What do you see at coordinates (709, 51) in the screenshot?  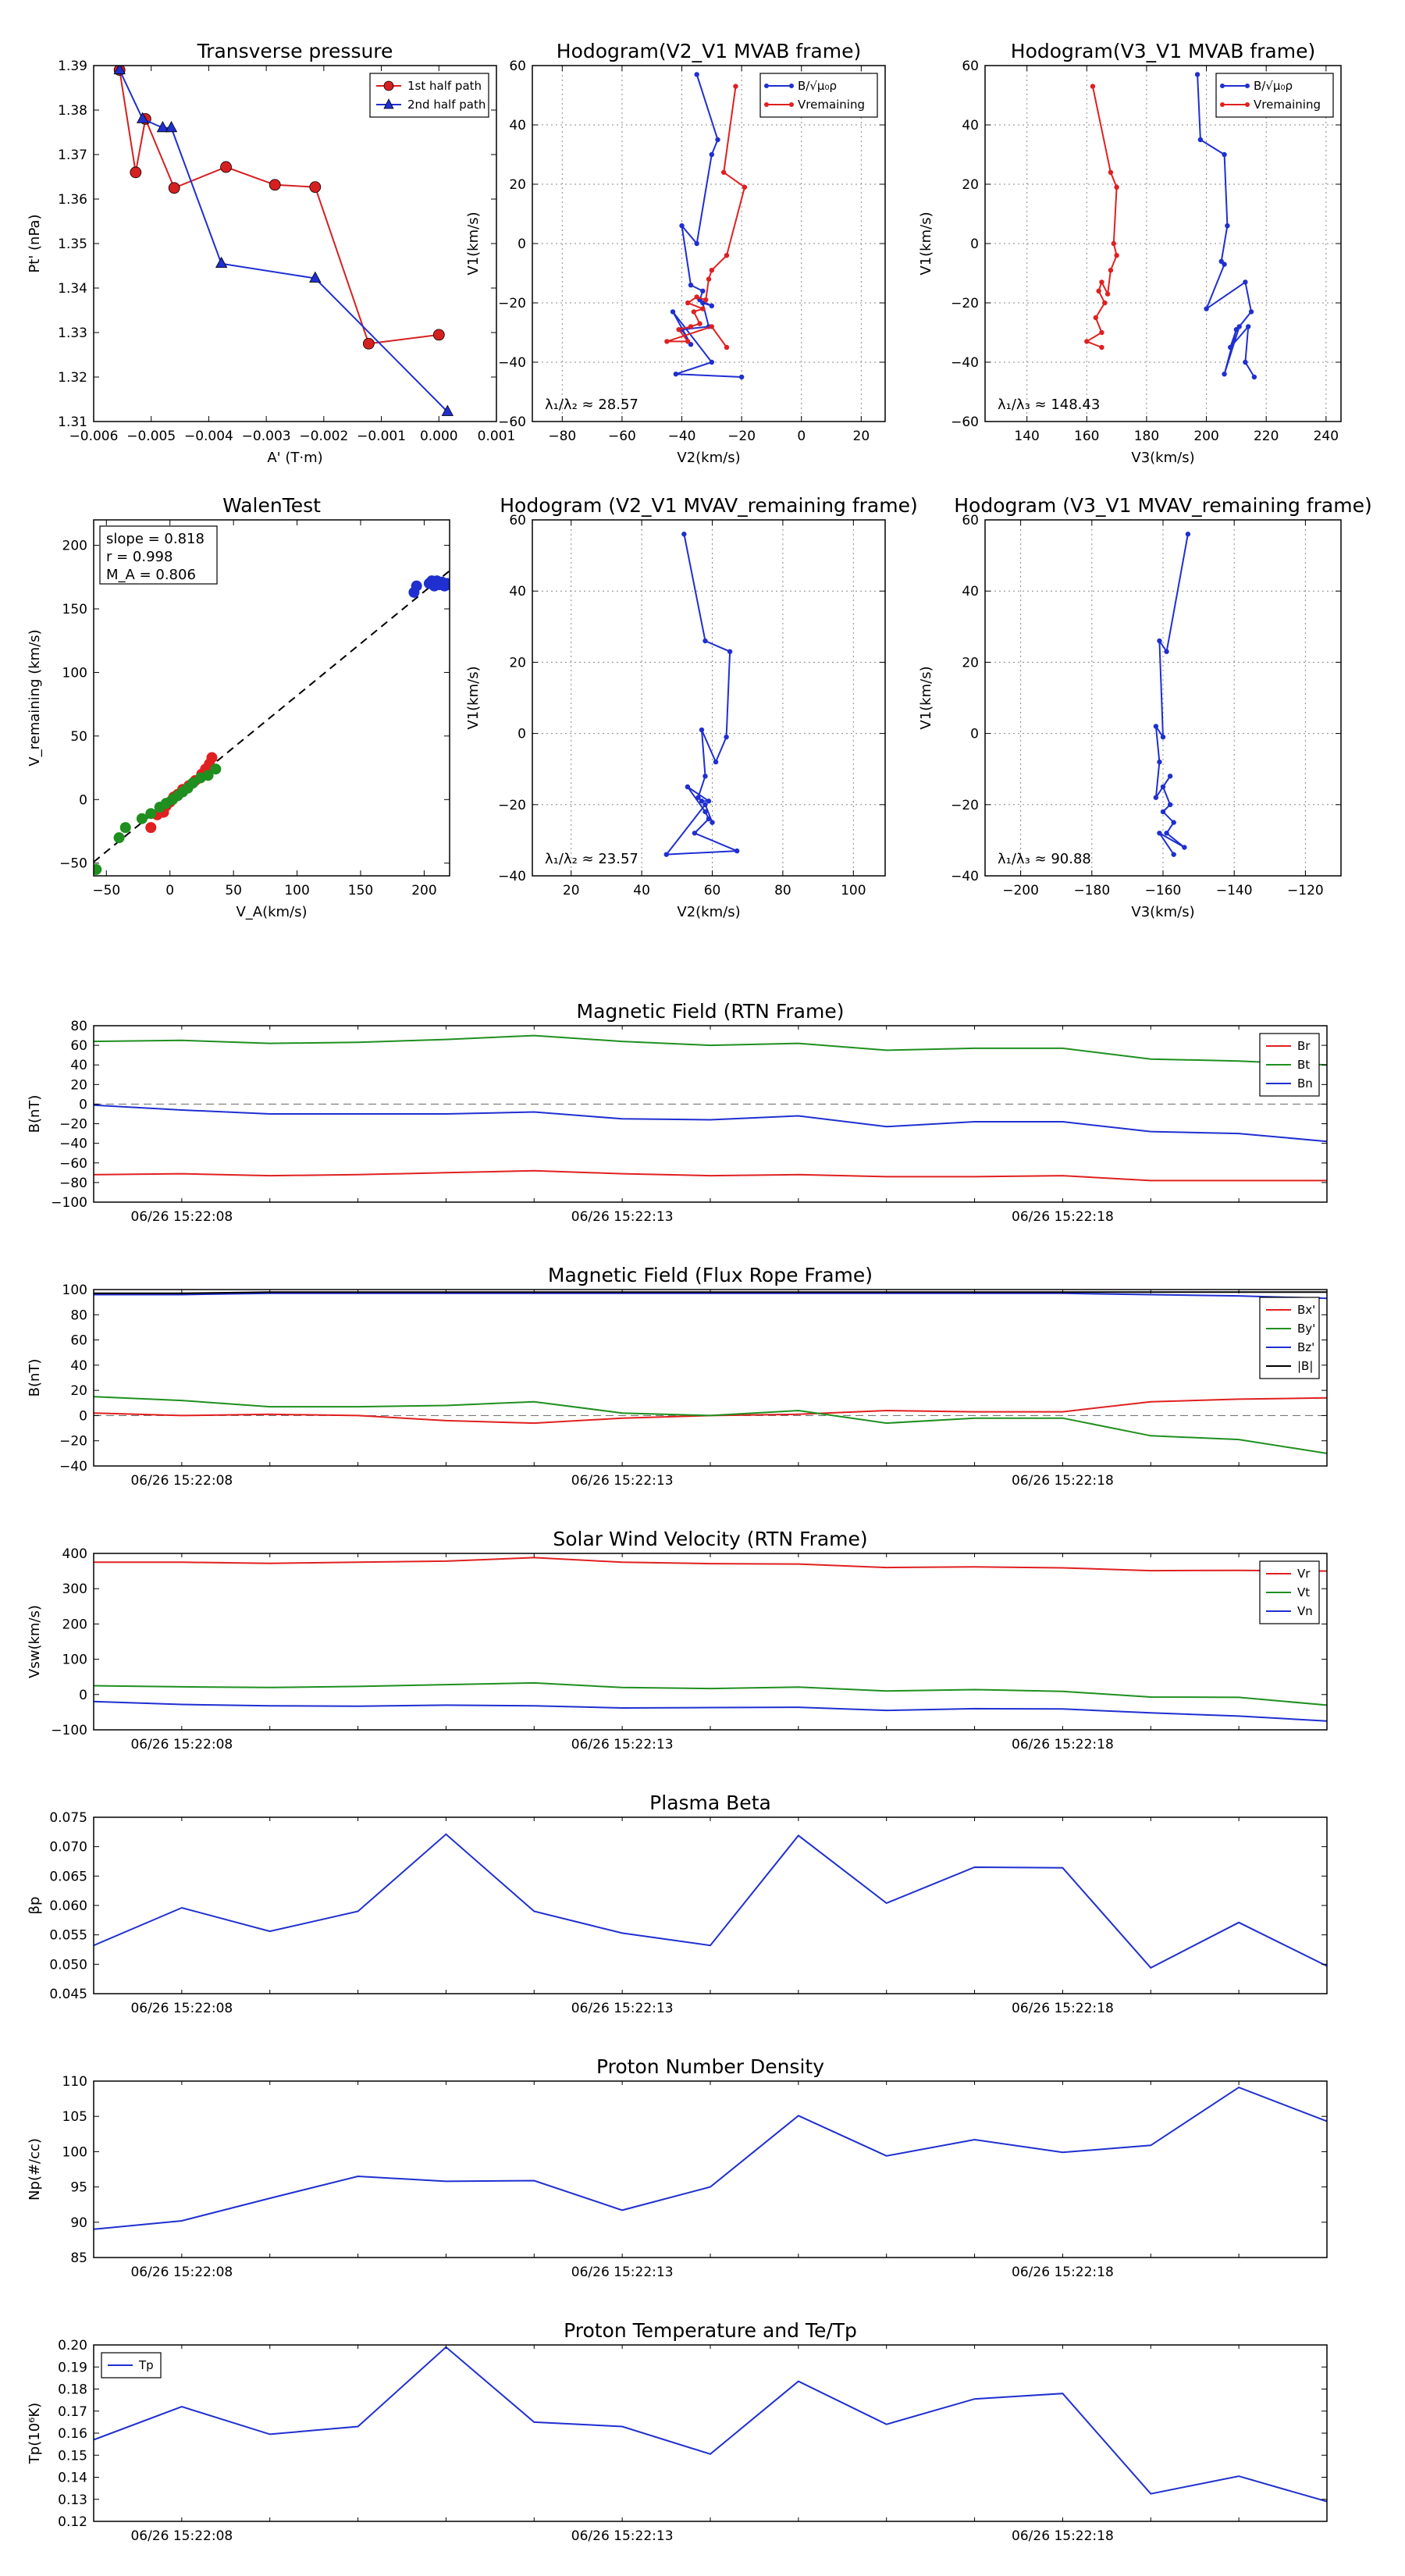 I see `chart-title: Hodogram(V2_V1 MVAB frame)` at bounding box center [709, 51].